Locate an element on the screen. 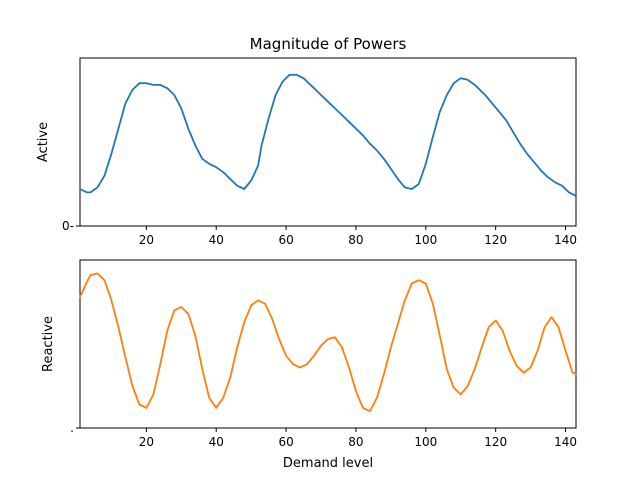 The width and height of the screenshot is (640, 480). active-x-tick-label: 80 is located at coordinates (355, 240).